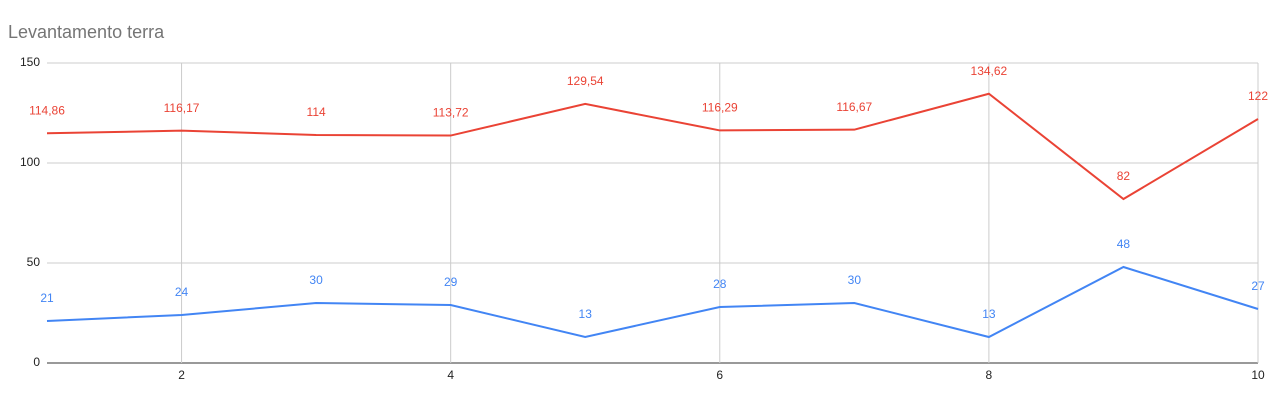  Describe the element at coordinates (30, 162) in the screenshot. I see `y-tick-label: 100` at that location.